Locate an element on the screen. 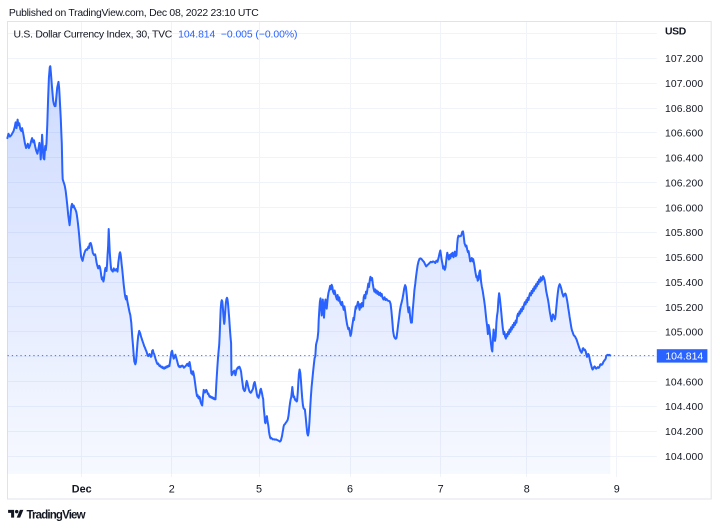 The height and width of the screenshot is (528, 720). svg-text: 7 is located at coordinates (441, 490).